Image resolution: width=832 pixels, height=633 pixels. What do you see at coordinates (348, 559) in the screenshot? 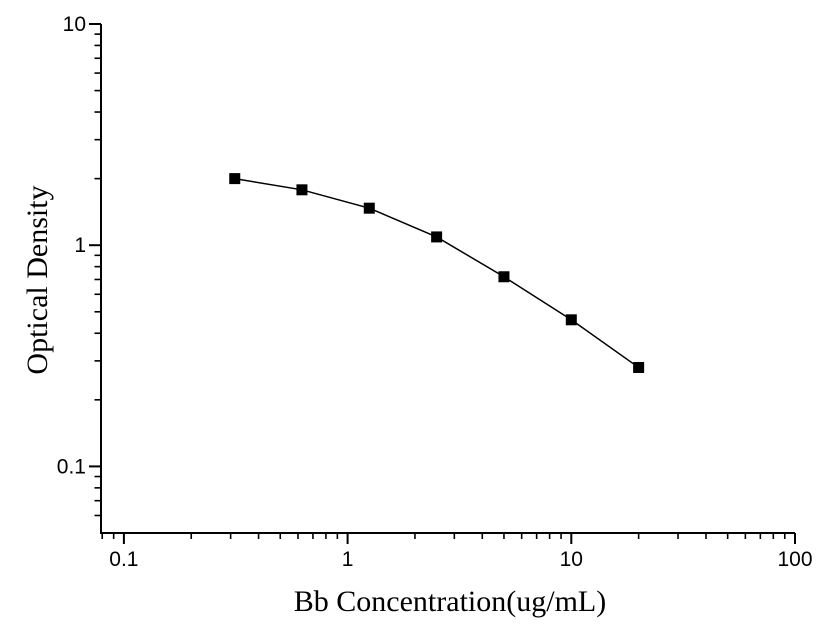
I see `x-tick-label: 1` at bounding box center [348, 559].